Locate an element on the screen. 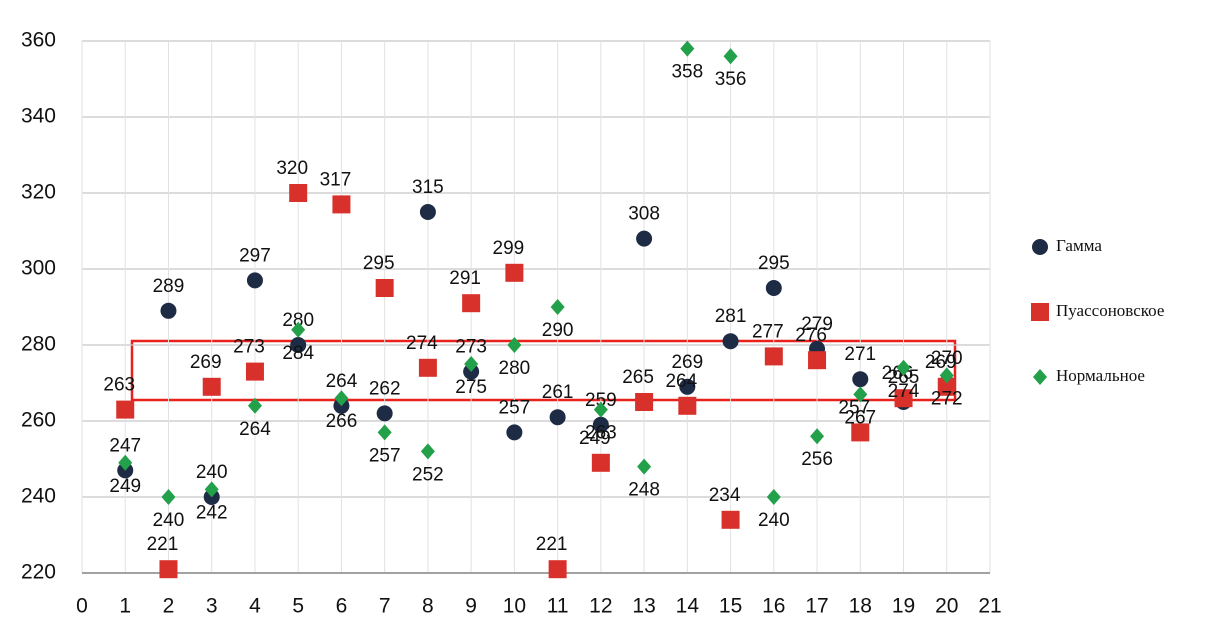 The image size is (1224, 623). x-tick-label: 19 is located at coordinates (903, 606).